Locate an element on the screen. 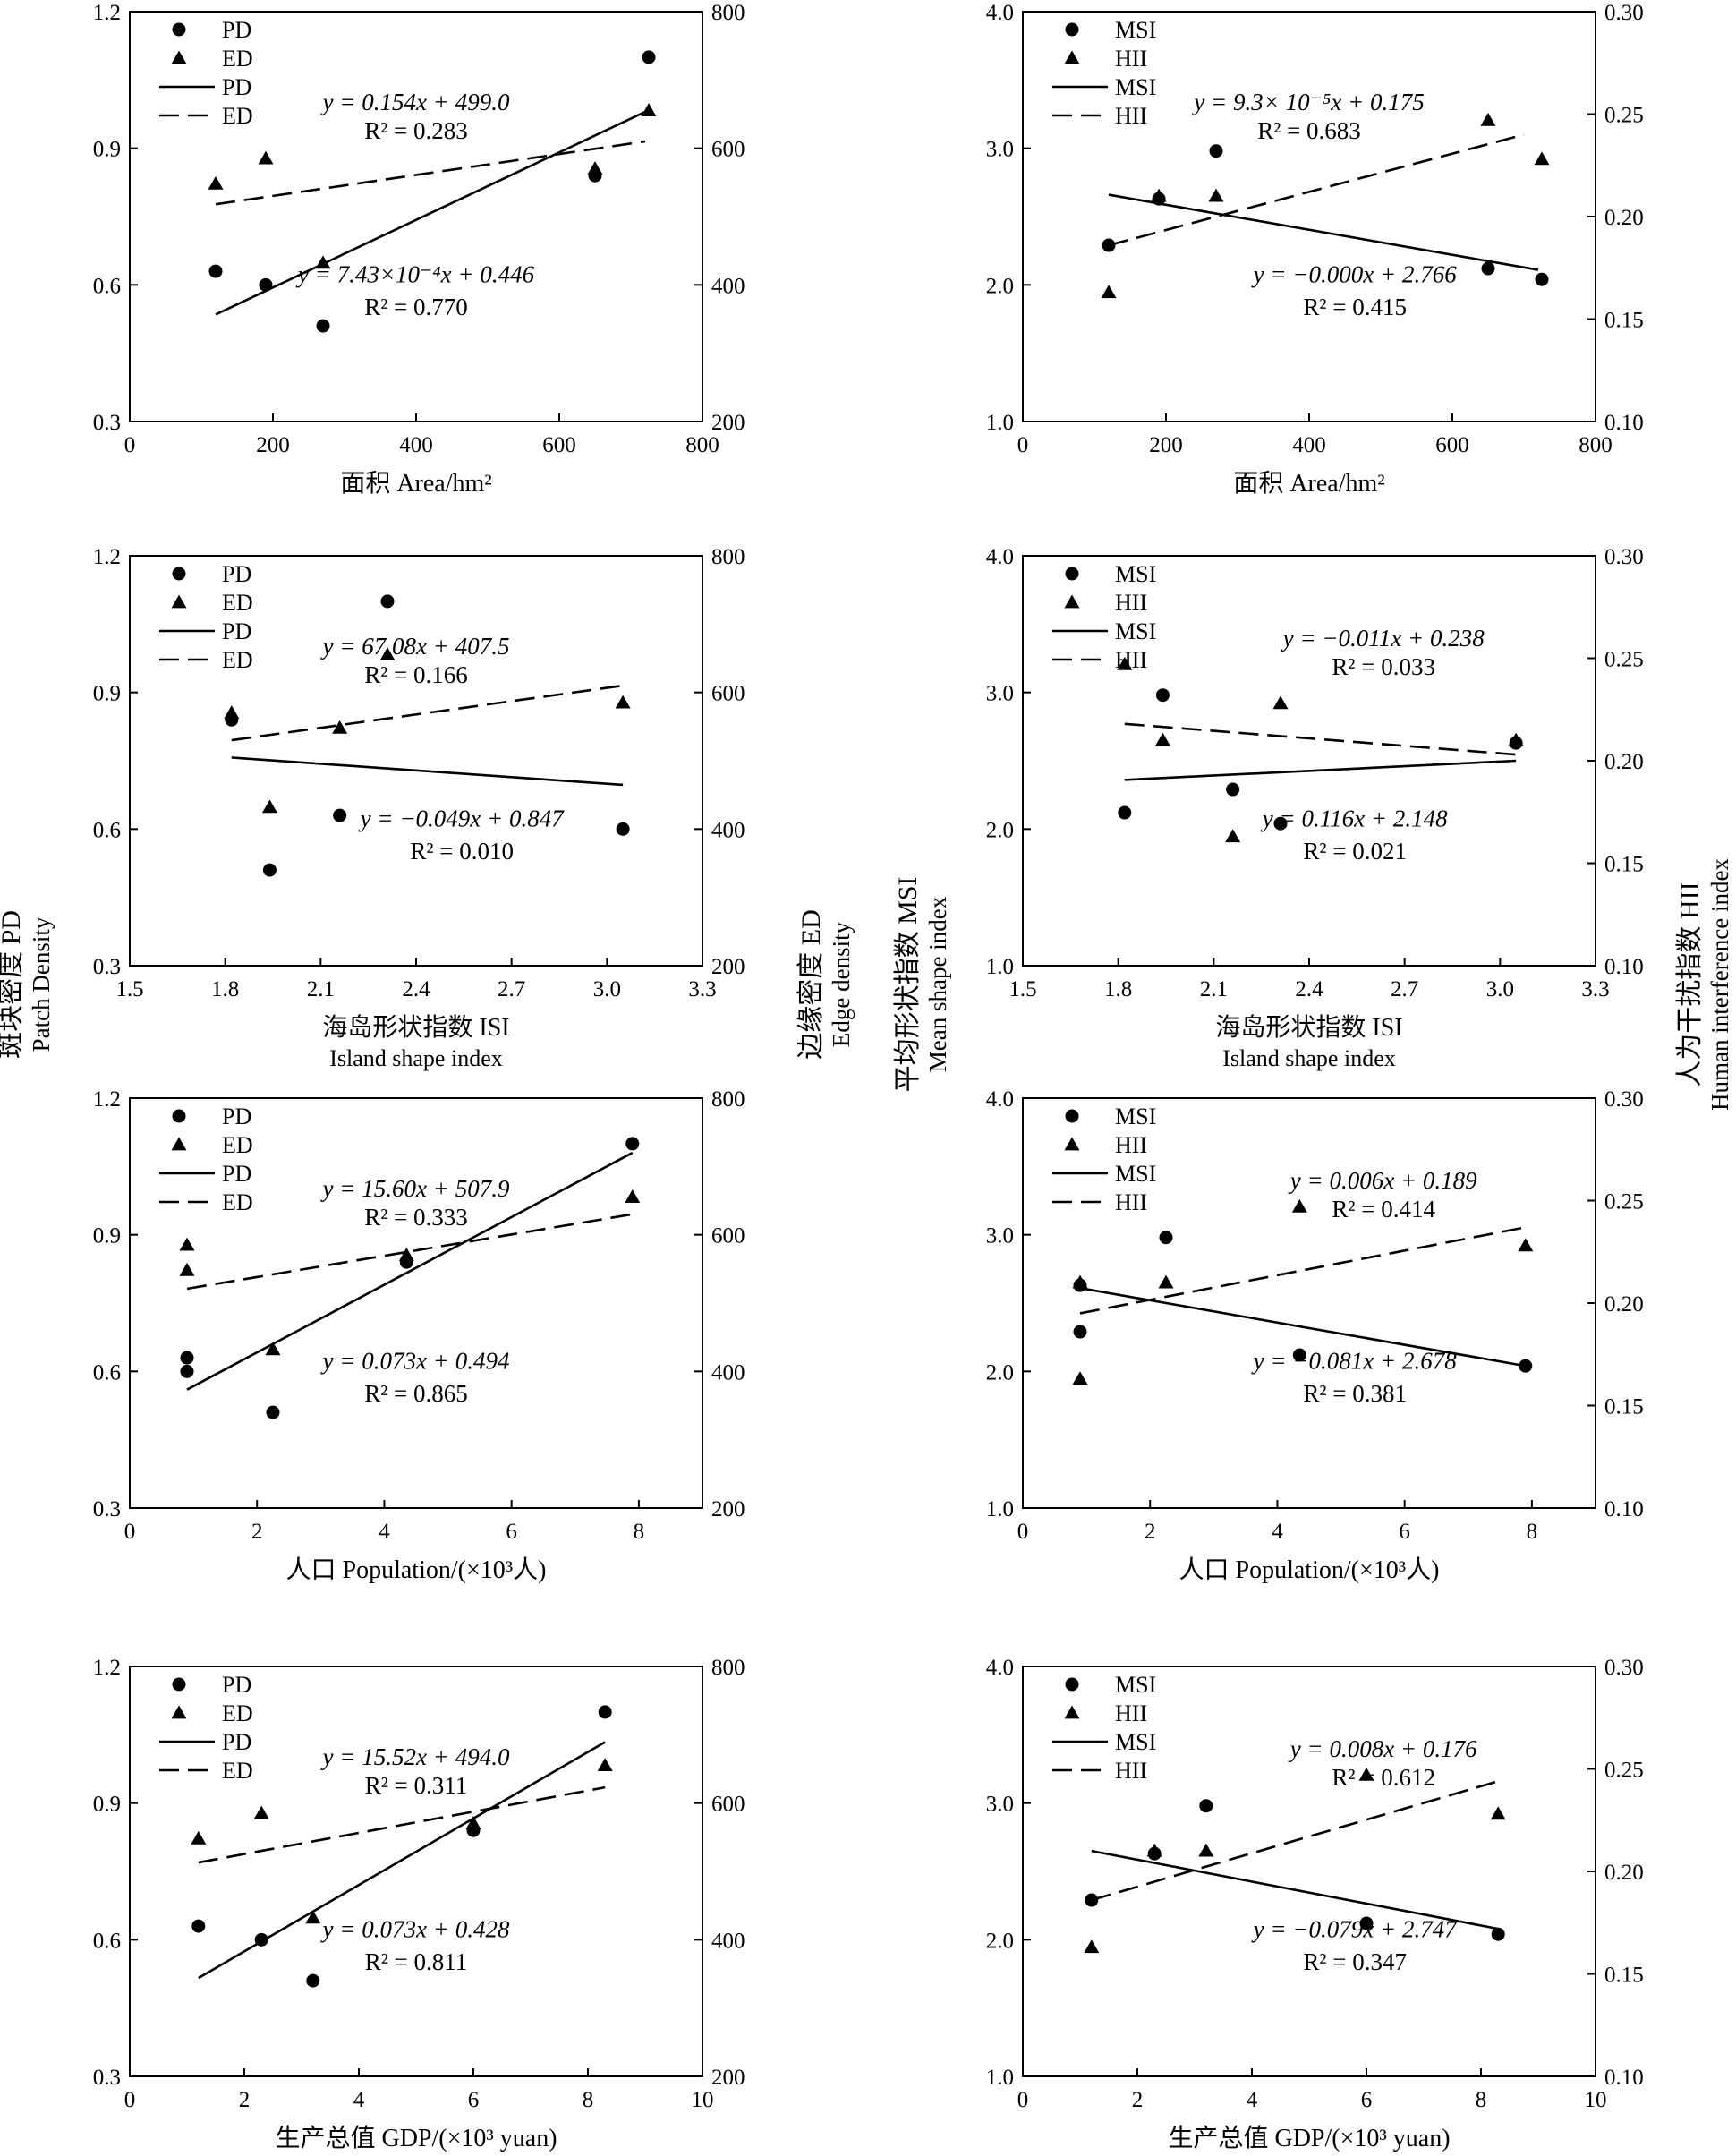 The image size is (1736, 2156). y-tick-label-left: 3.0 is located at coordinates (1000, 1236).